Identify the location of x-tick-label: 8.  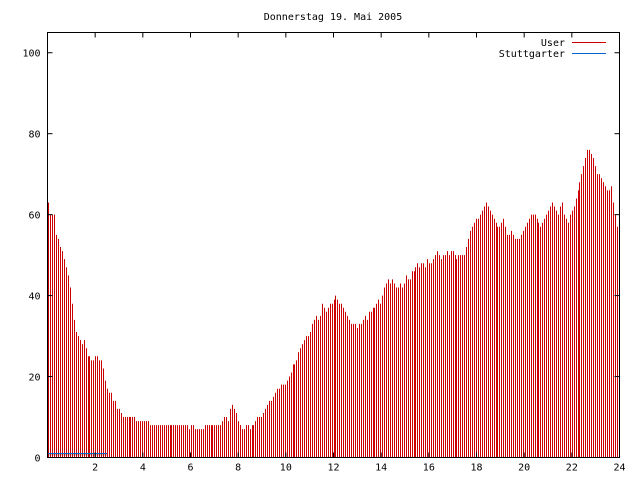
(238, 468).